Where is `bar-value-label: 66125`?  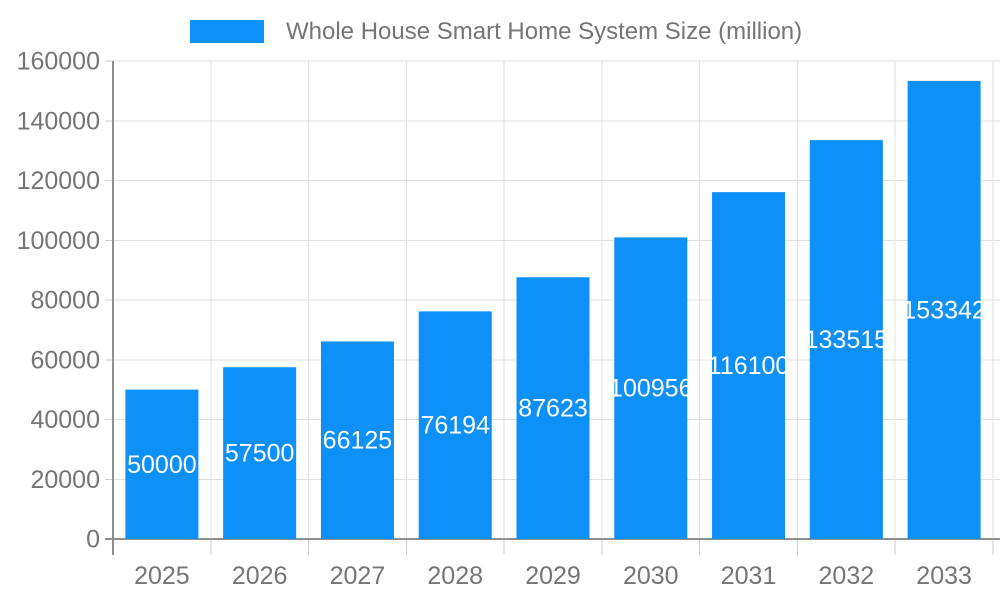 bar-value-label: 66125 is located at coordinates (358, 441).